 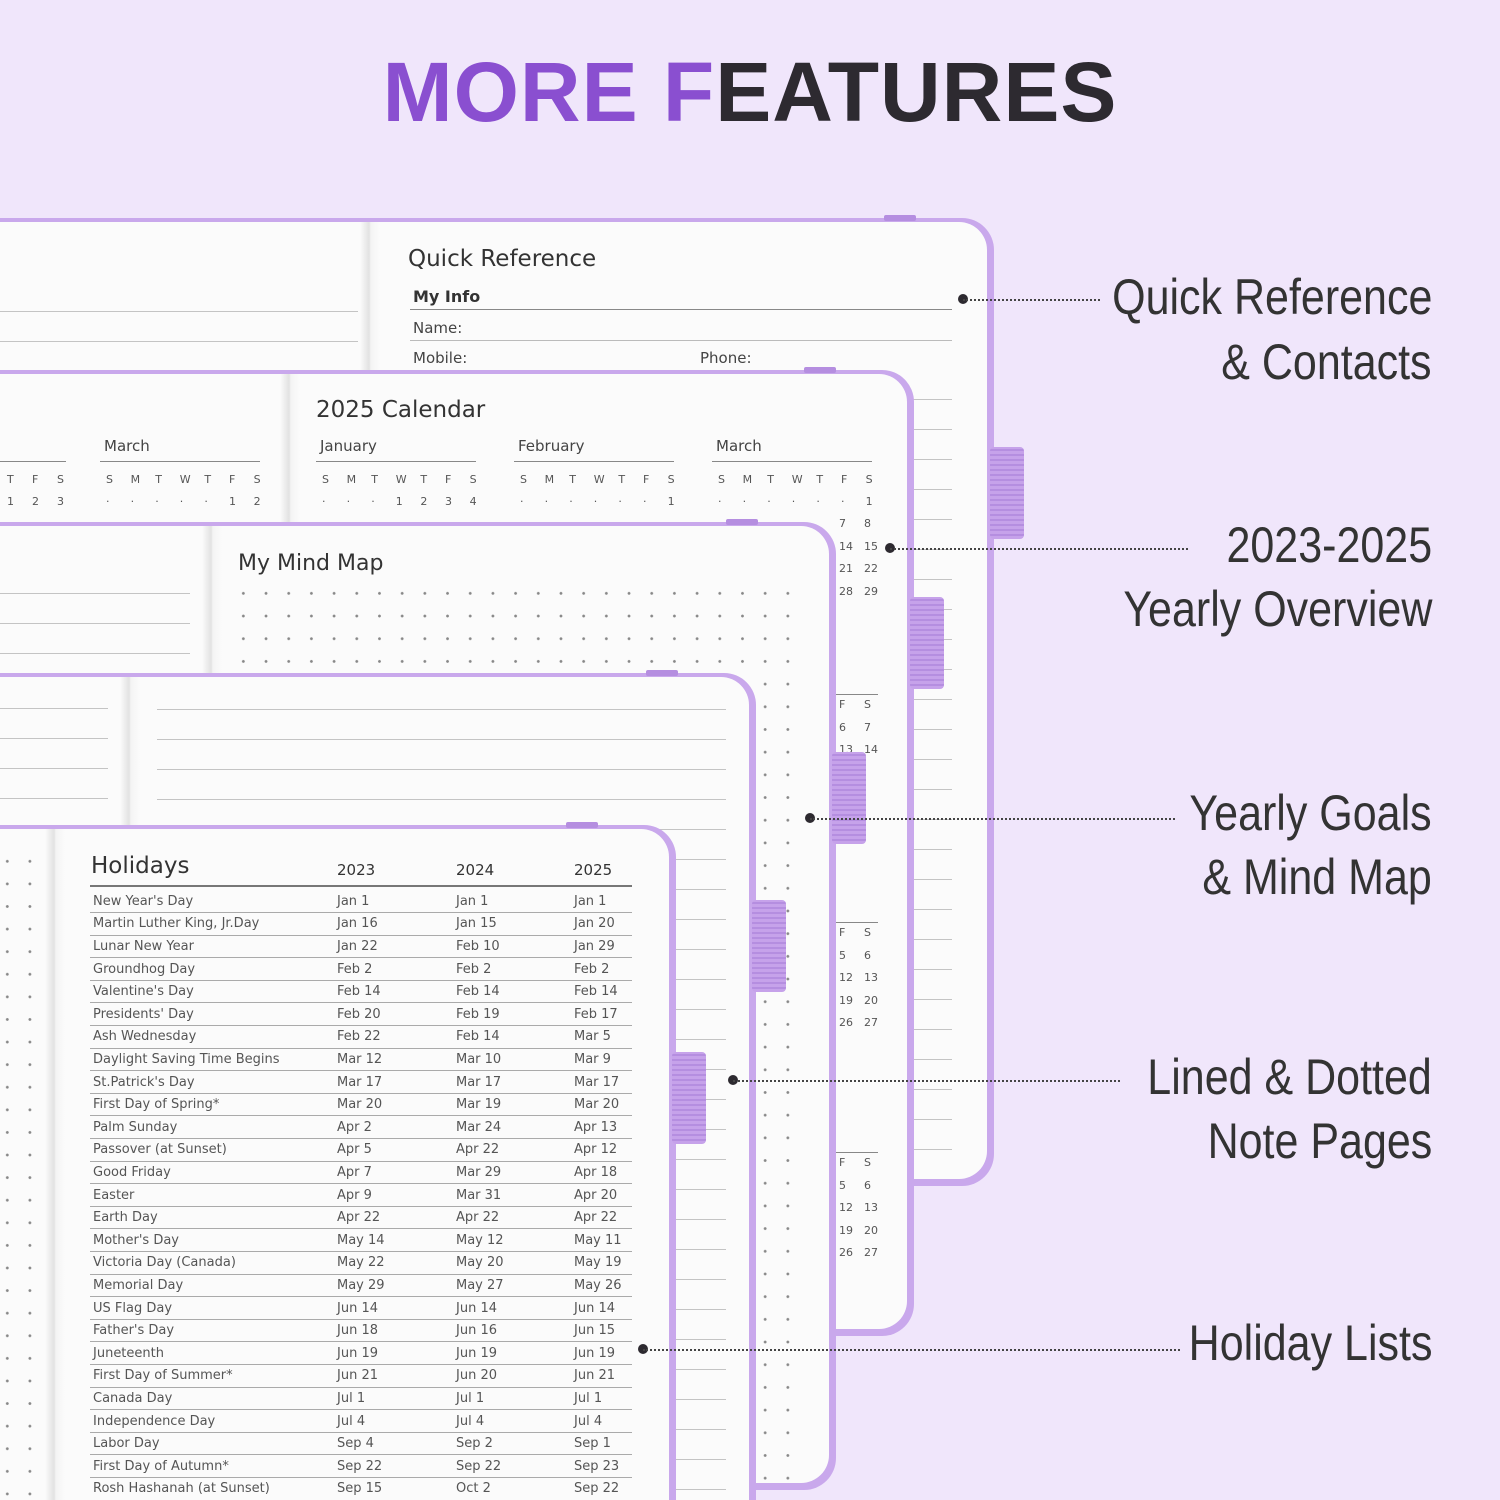 What do you see at coordinates (351, 1421) in the screenshot?
I see `holiday-date: Jul 4` at bounding box center [351, 1421].